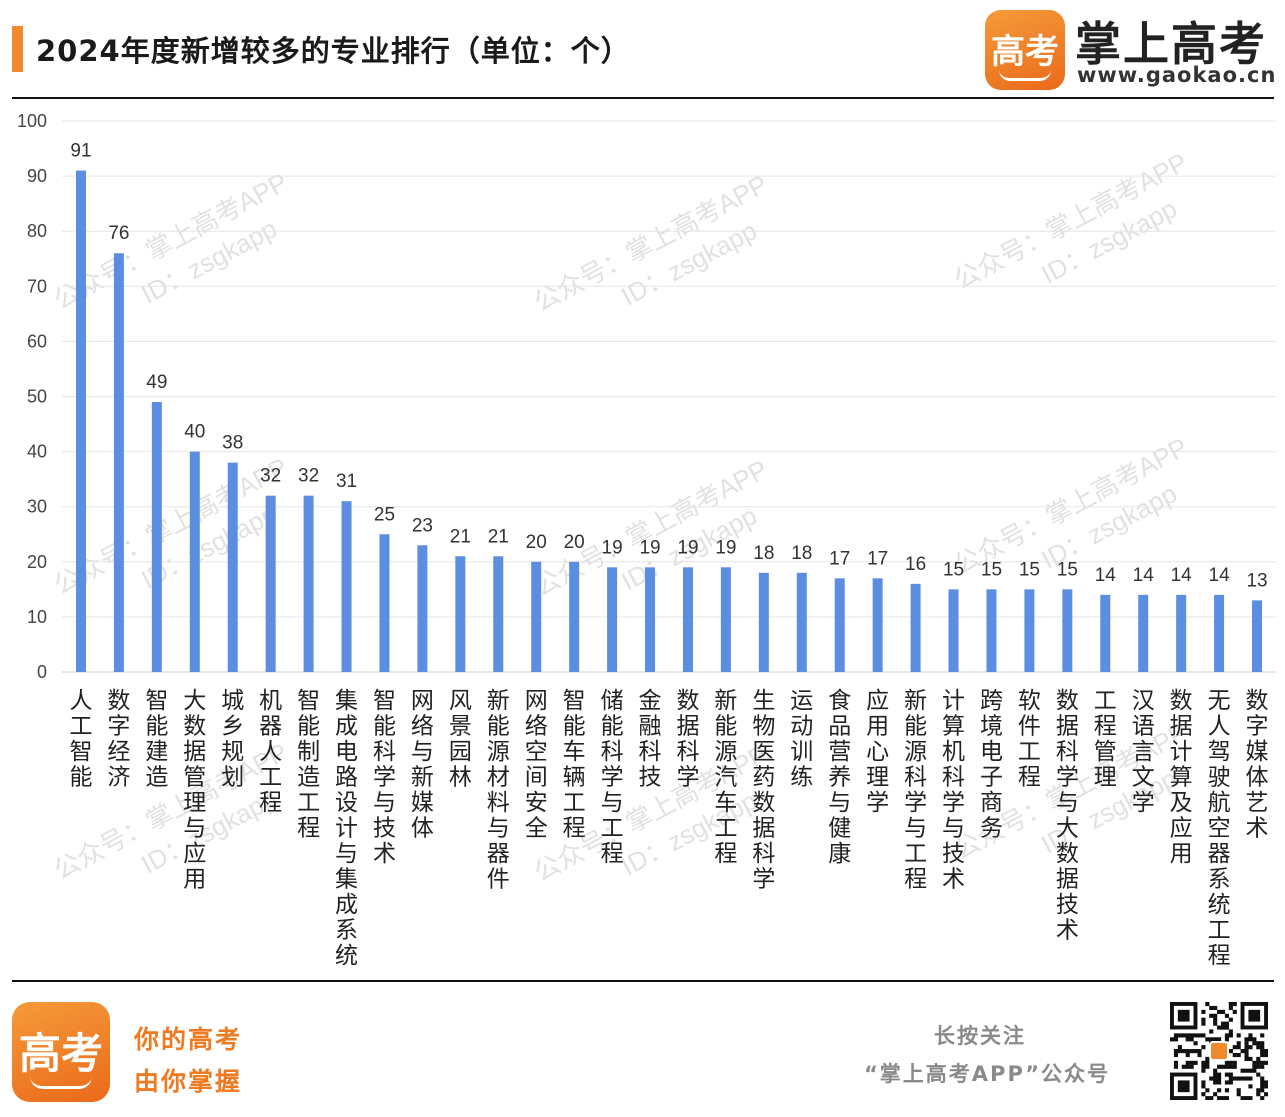 The image size is (1285, 1117). I want to click on category-label-29: 数据计算及应用, so click(1181, 777).